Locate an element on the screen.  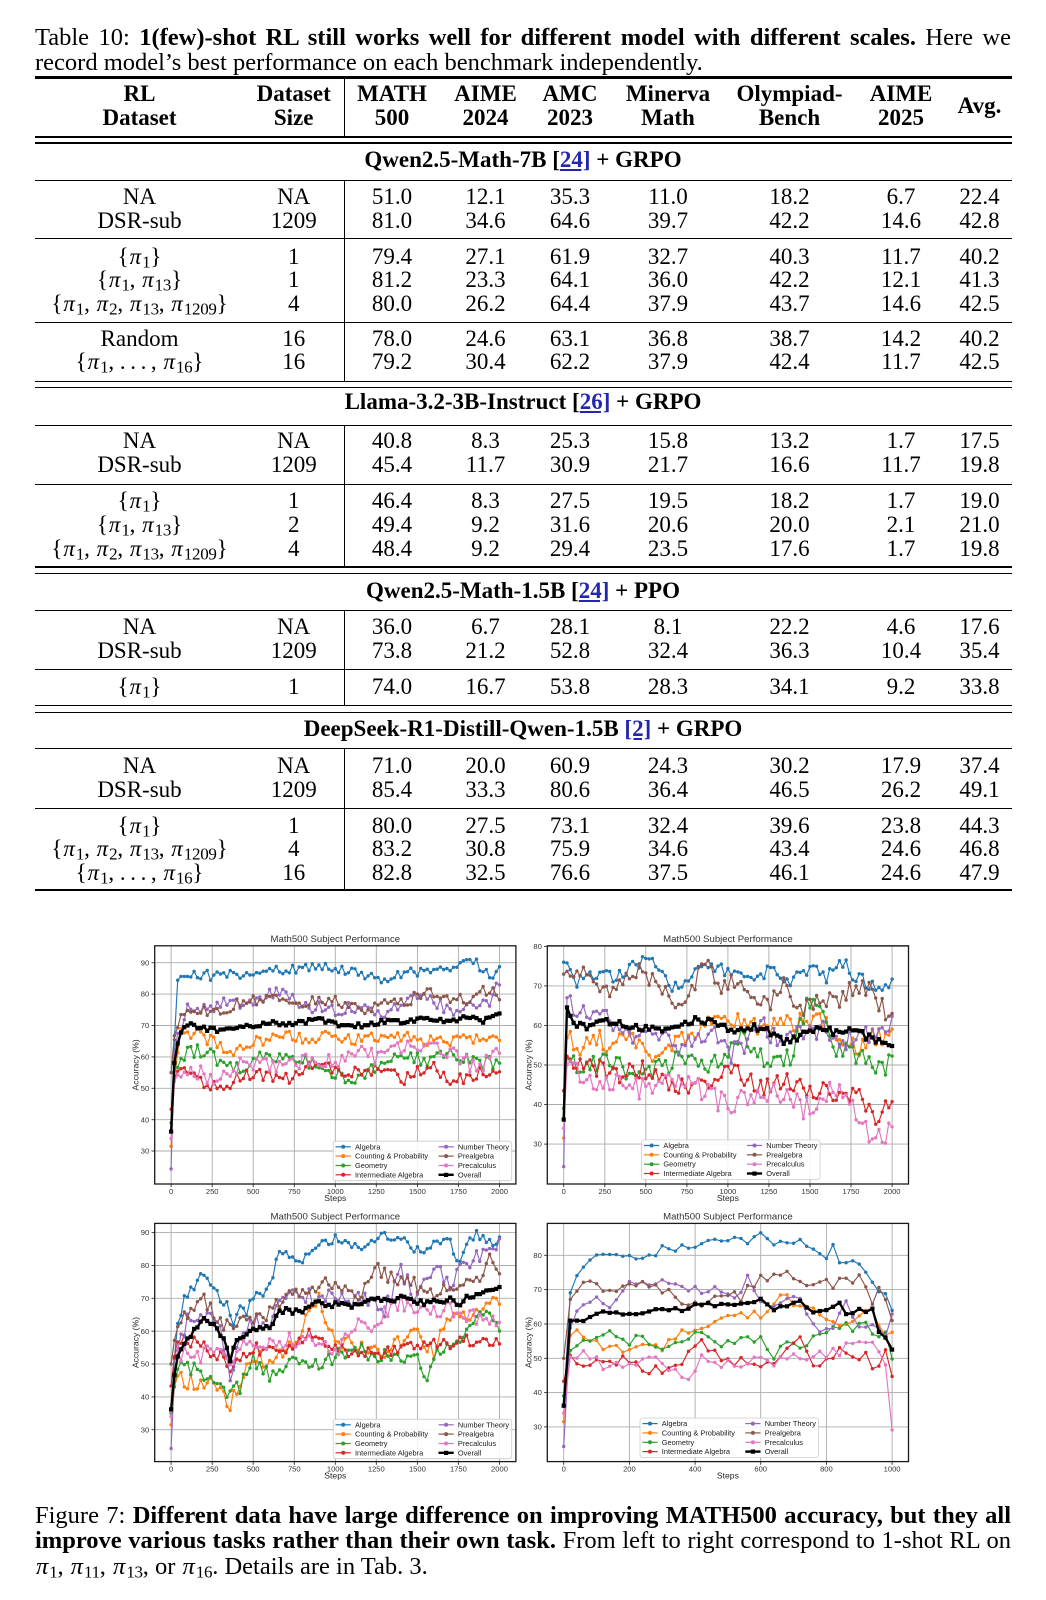
svg-text: 600 is located at coordinates (760, 1469).